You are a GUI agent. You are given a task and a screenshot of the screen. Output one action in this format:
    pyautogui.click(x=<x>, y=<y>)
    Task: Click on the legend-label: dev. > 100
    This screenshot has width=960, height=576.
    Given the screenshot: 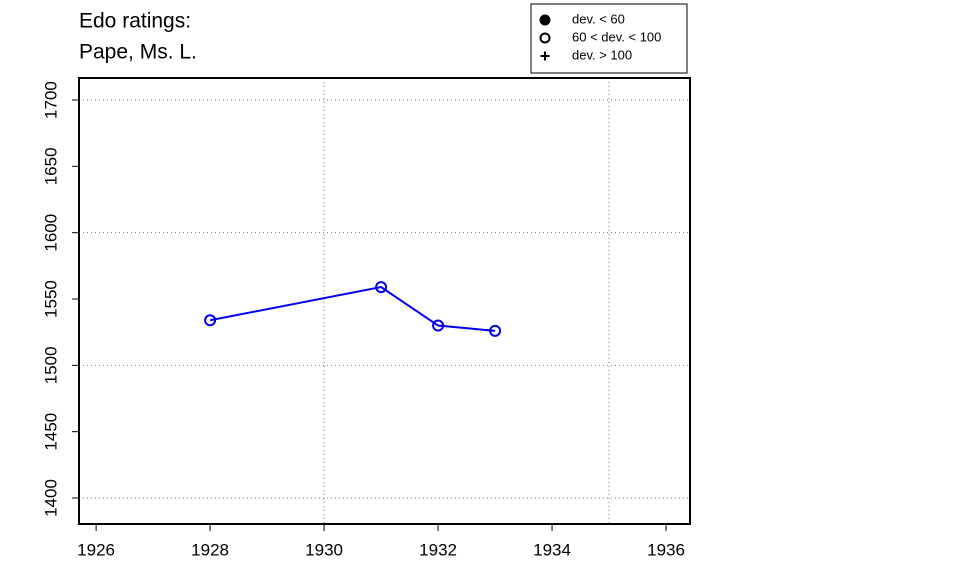 What is the action you would take?
    pyautogui.click(x=602, y=54)
    